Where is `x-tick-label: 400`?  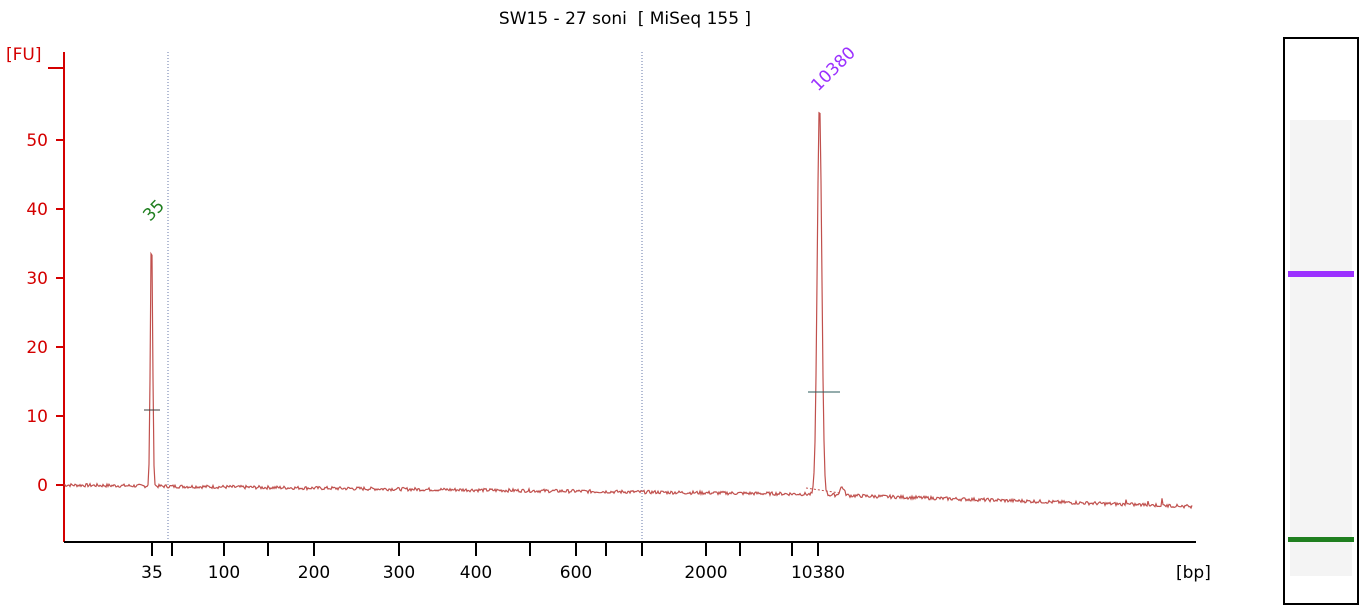
x-tick-label: 400 is located at coordinates (476, 573).